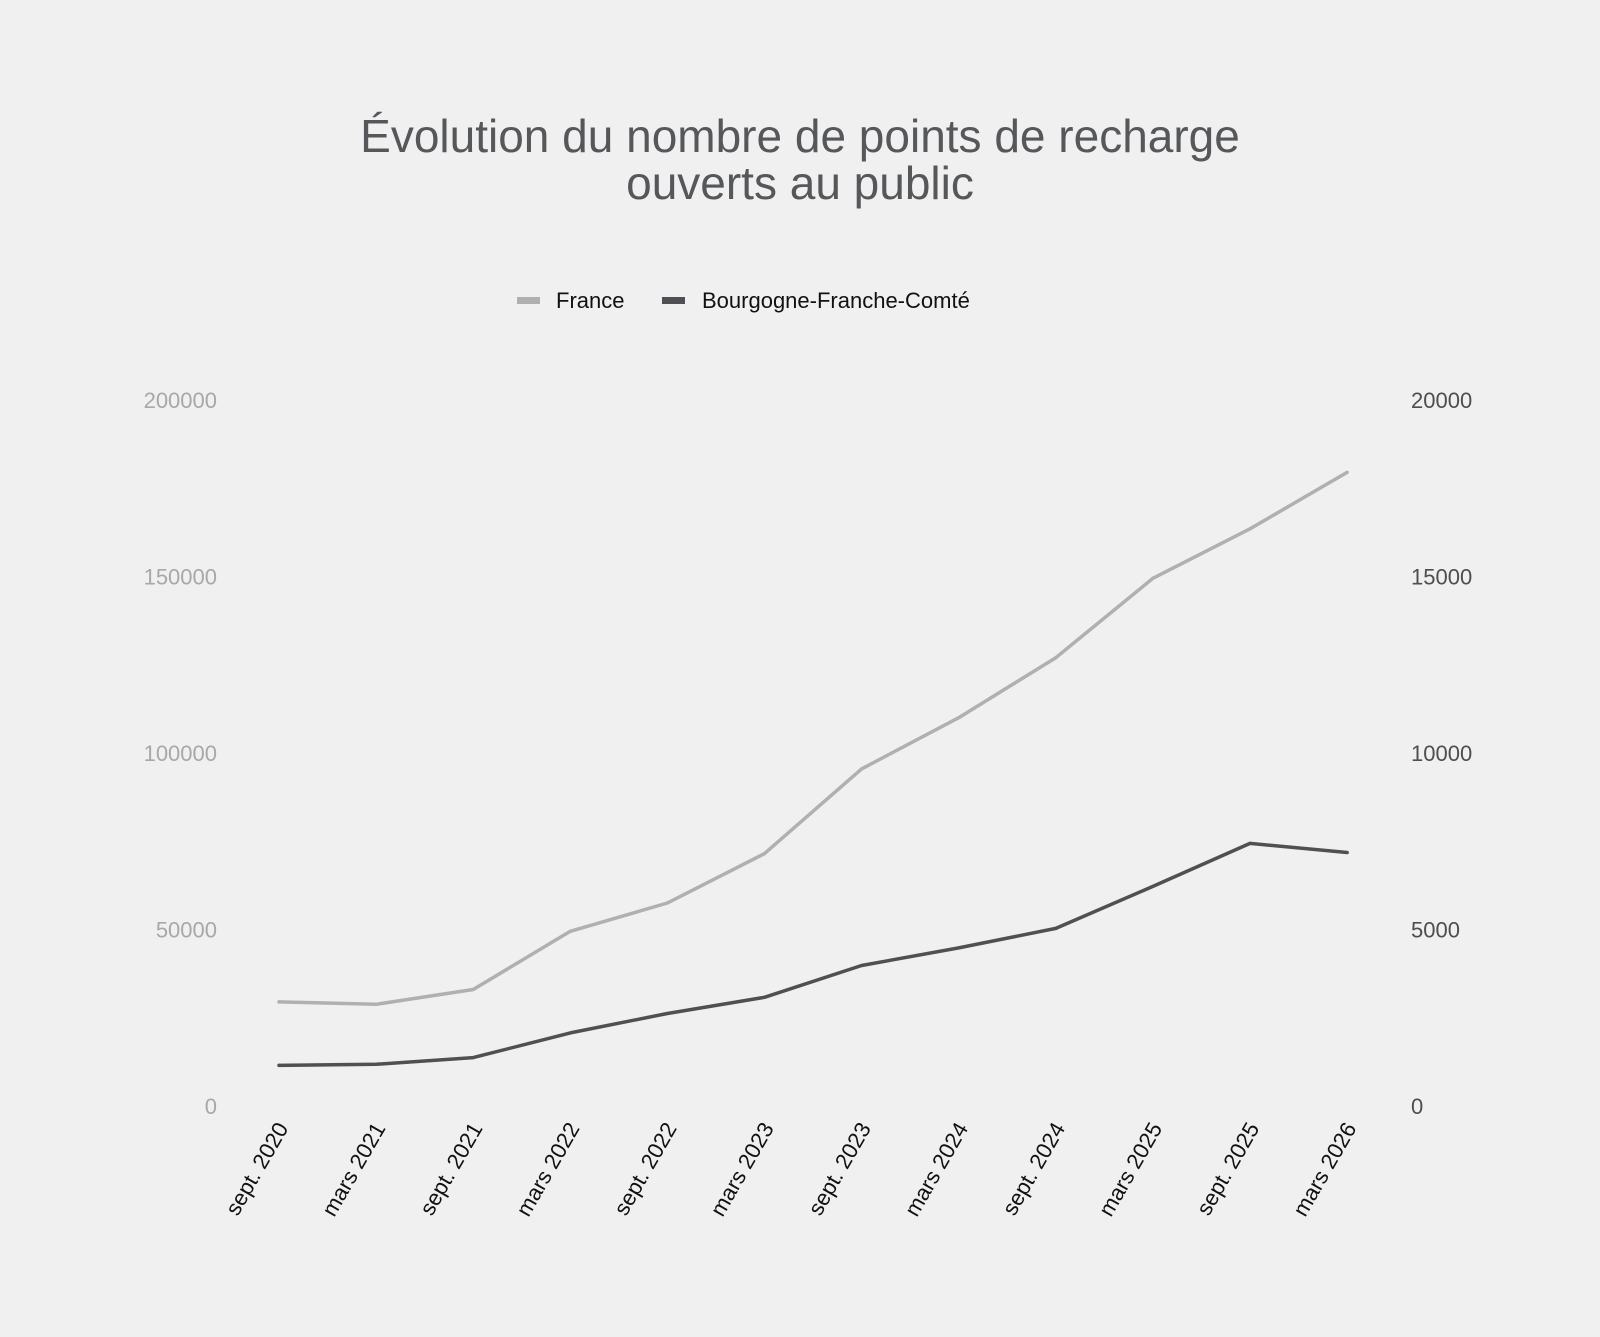 The image size is (1600, 1337). I want to click on right-axis-tick-label: 0, so click(1417, 1106).